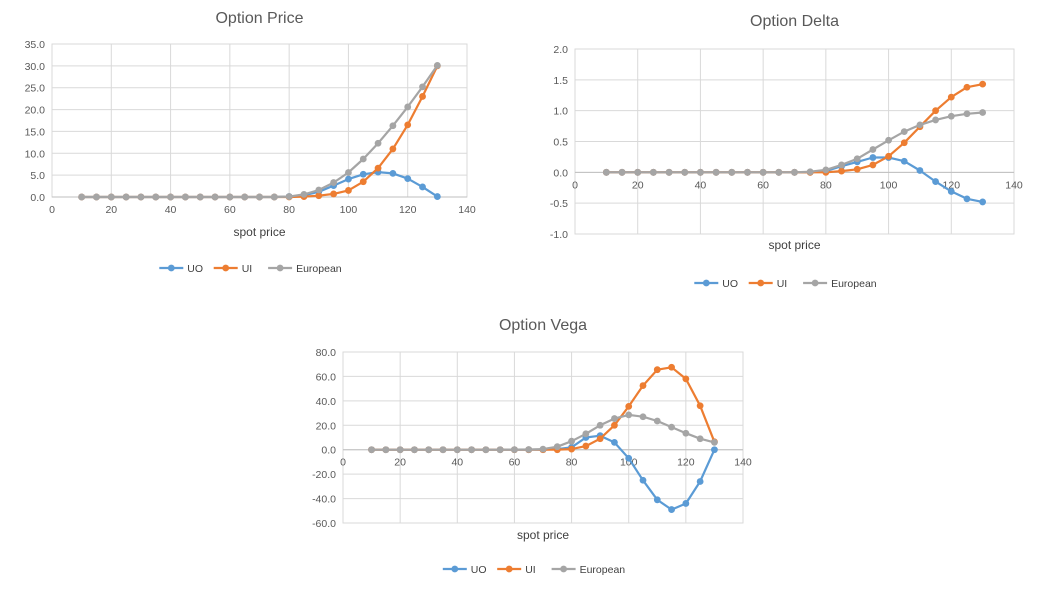 Image resolution: width=1053 pixels, height=592 pixels. What do you see at coordinates (730, 284) in the screenshot?
I see `legend-label: UO` at bounding box center [730, 284].